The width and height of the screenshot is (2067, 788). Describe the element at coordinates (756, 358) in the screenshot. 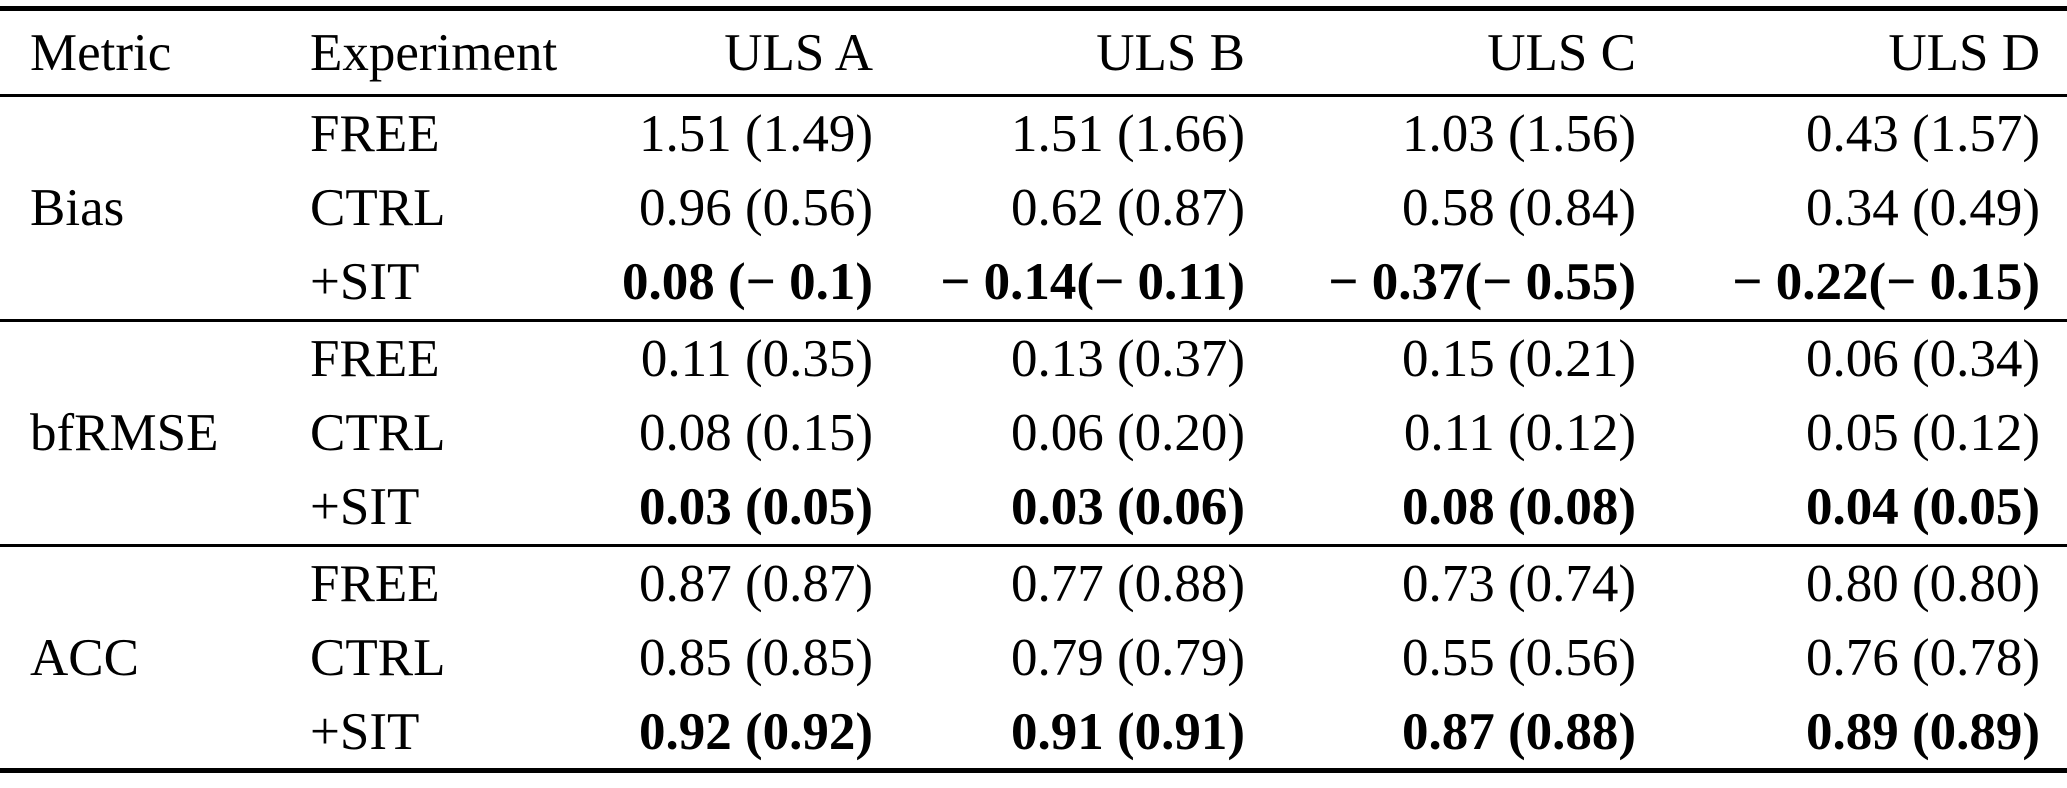

I see `value-cell: 0.11 (0.35)` at that location.